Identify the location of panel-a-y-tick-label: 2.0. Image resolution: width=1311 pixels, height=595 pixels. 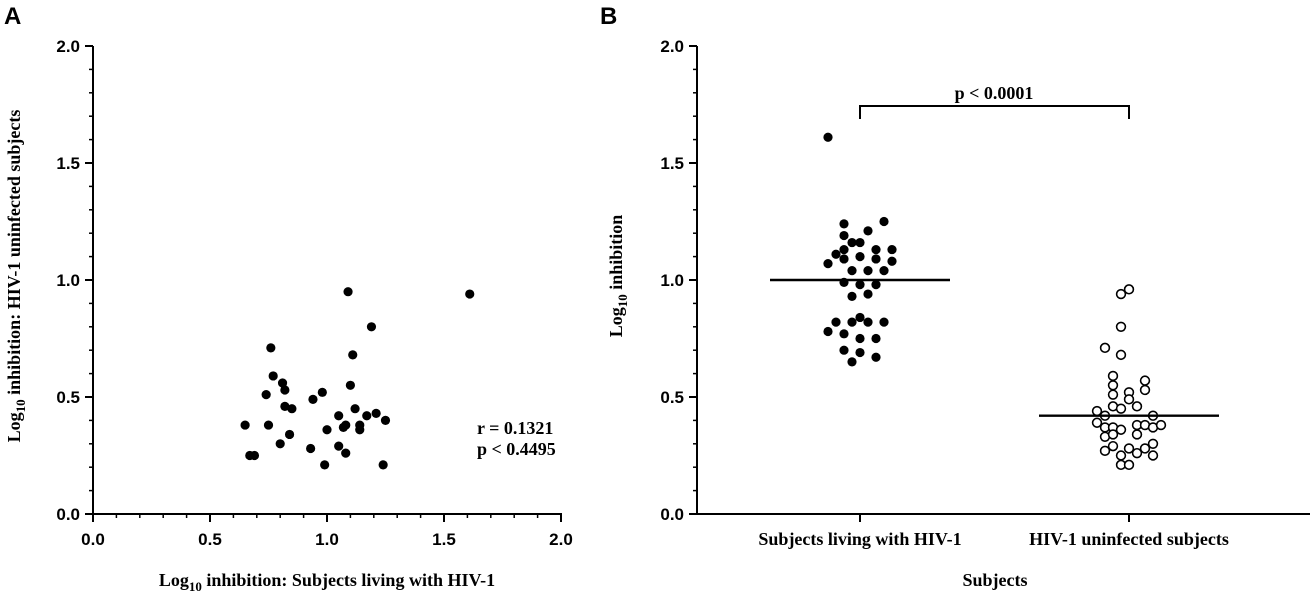
(68, 46).